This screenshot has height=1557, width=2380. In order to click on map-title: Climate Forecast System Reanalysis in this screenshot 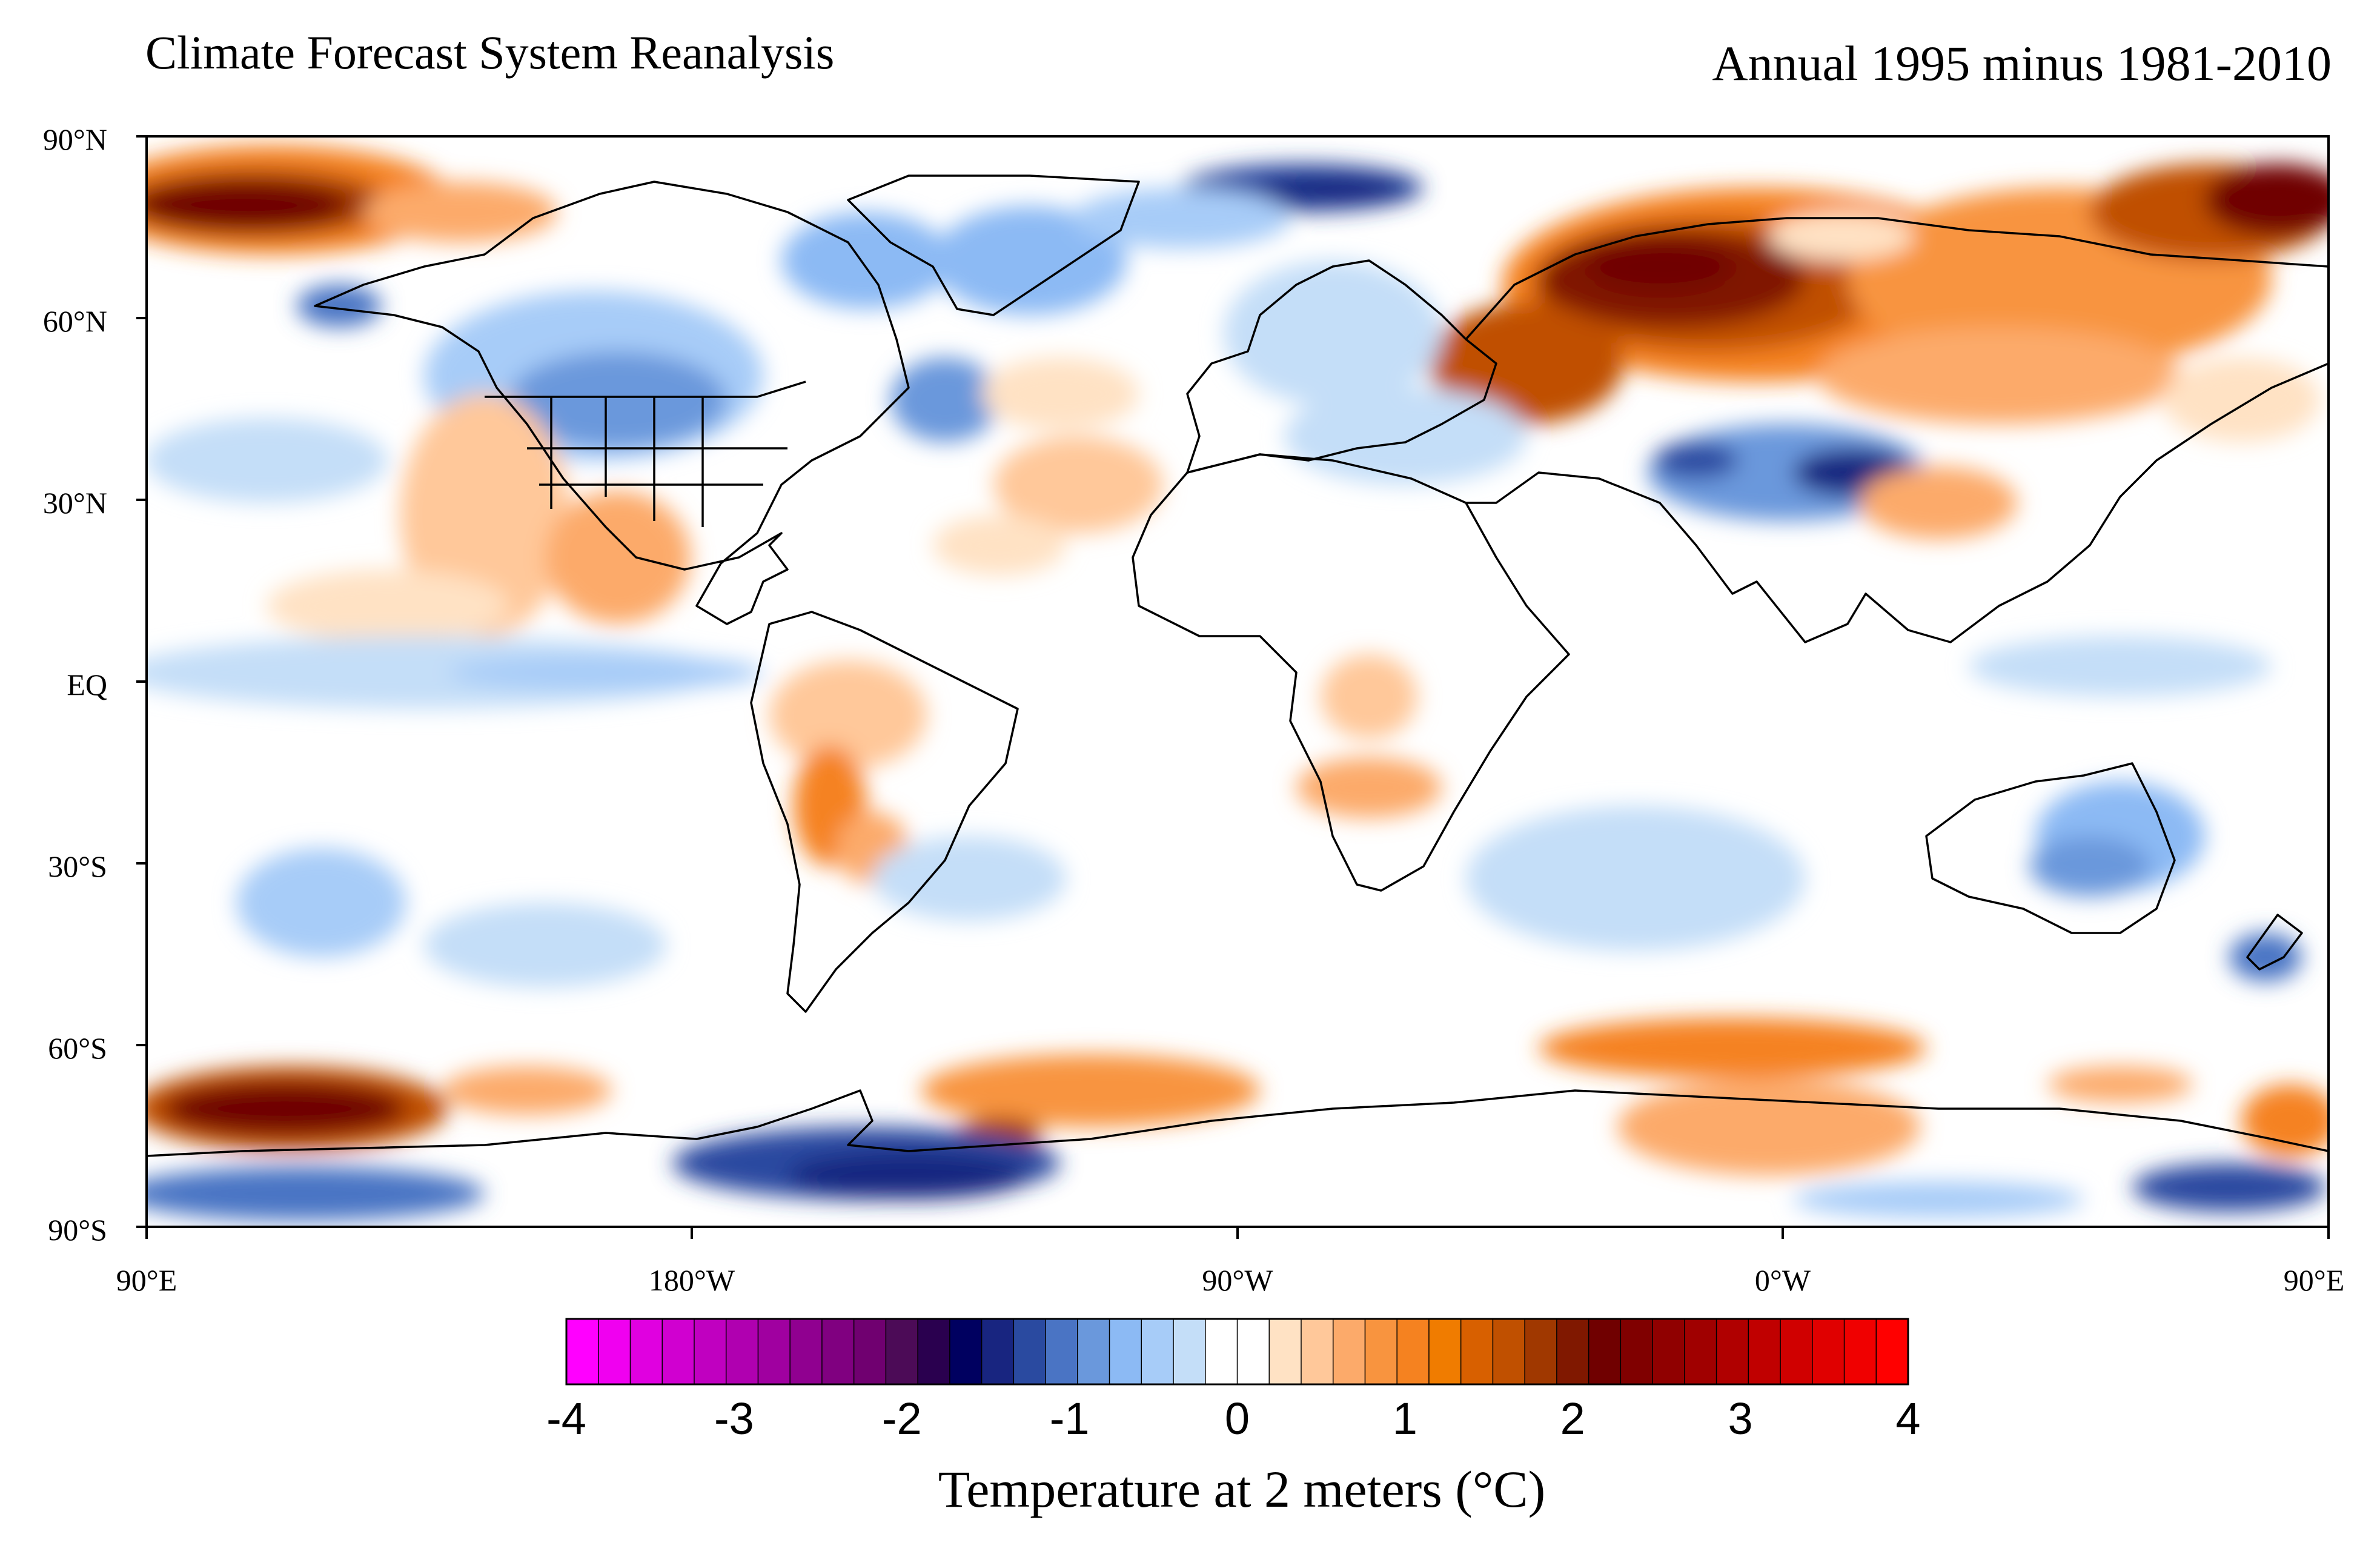, I will do `click(490, 52)`.